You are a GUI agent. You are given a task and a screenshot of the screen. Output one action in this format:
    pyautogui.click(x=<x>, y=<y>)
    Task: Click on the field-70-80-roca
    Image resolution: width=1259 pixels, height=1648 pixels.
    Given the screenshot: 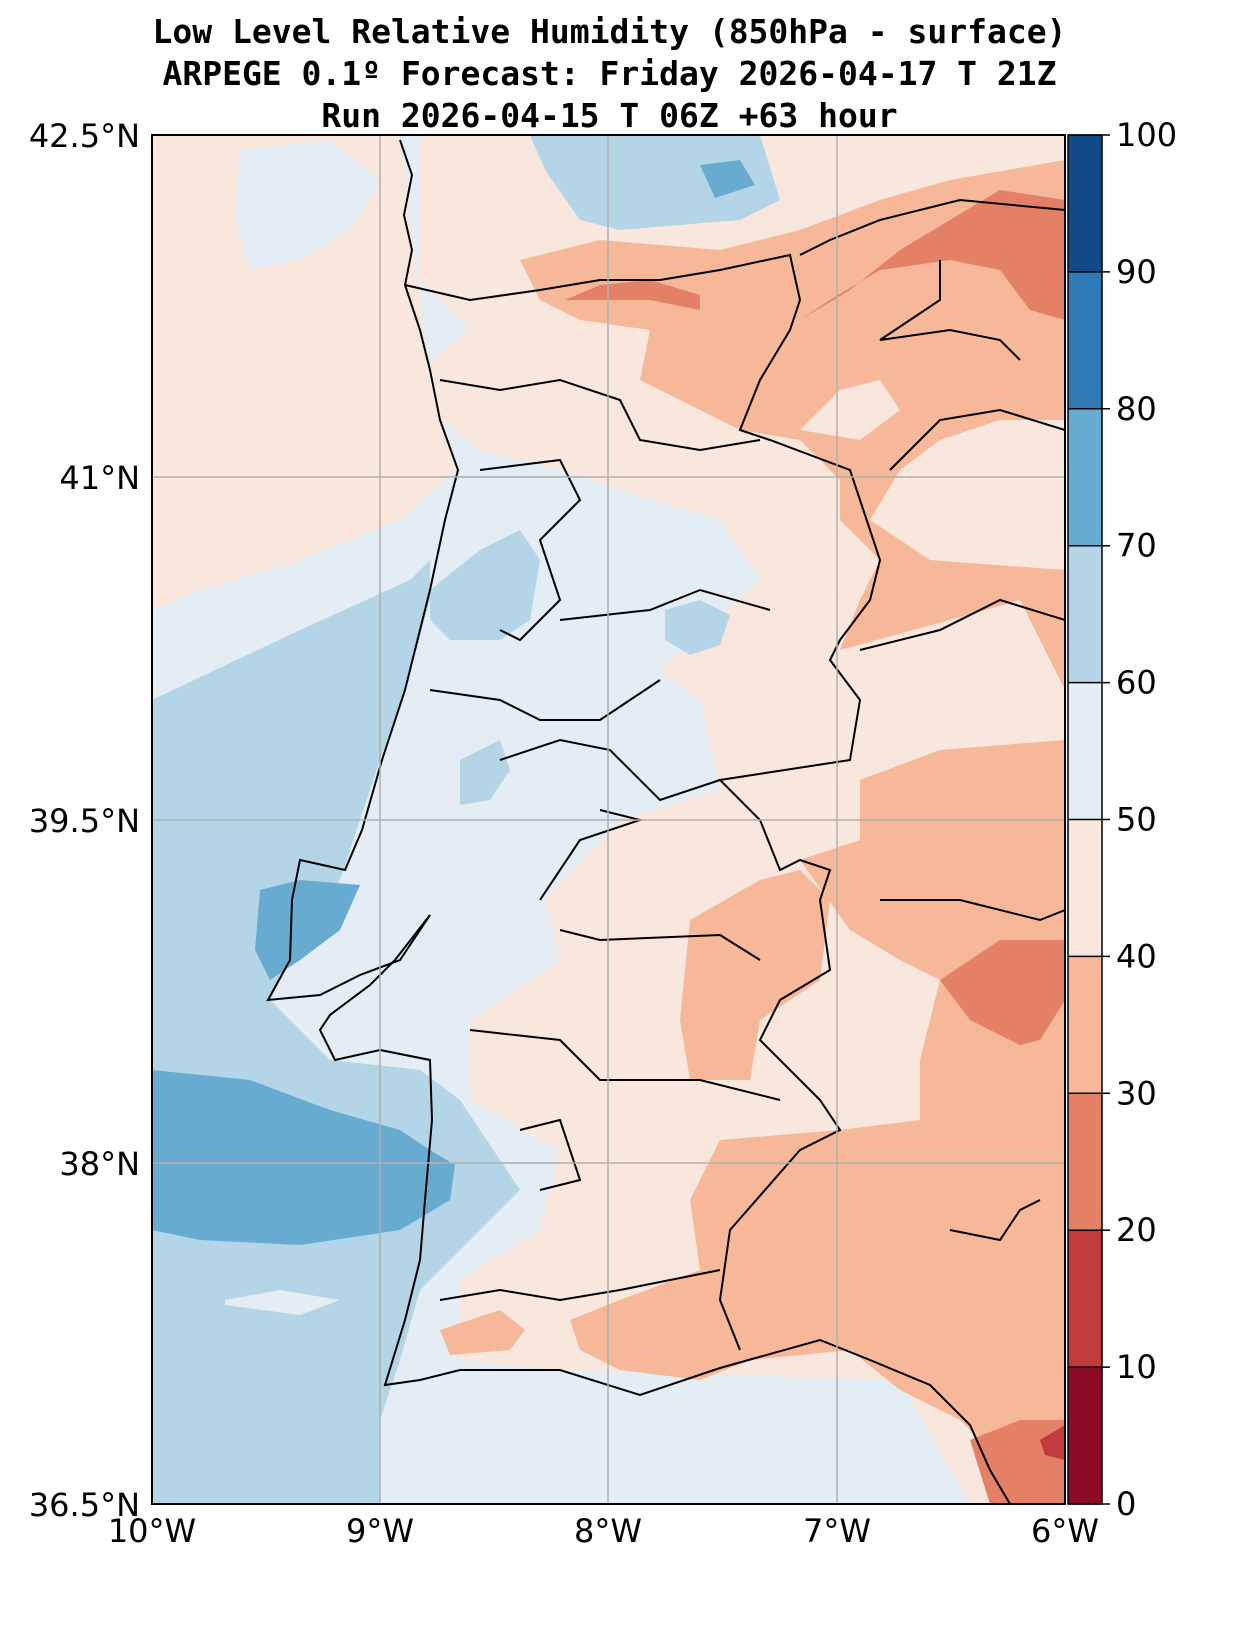 What is the action you would take?
    pyautogui.click(x=307, y=930)
    